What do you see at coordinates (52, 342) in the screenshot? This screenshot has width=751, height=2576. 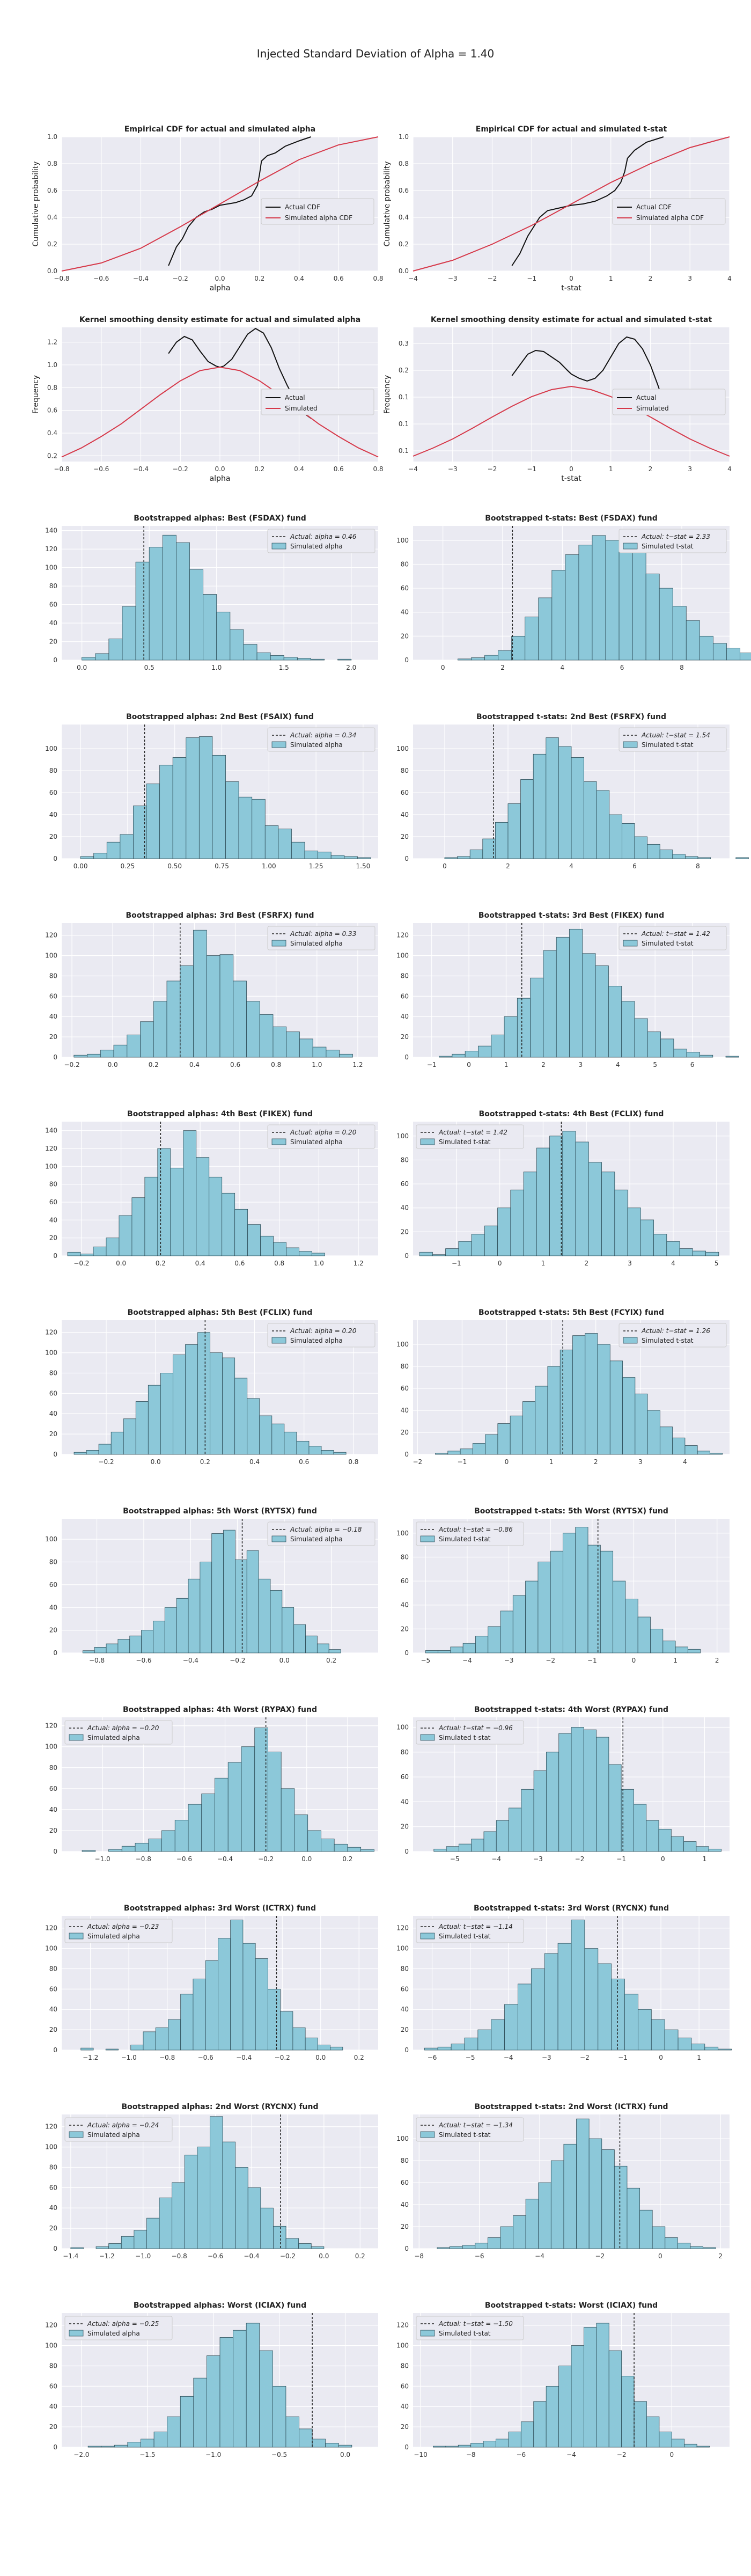 I see `y-tick-label: 1.2` at bounding box center [52, 342].